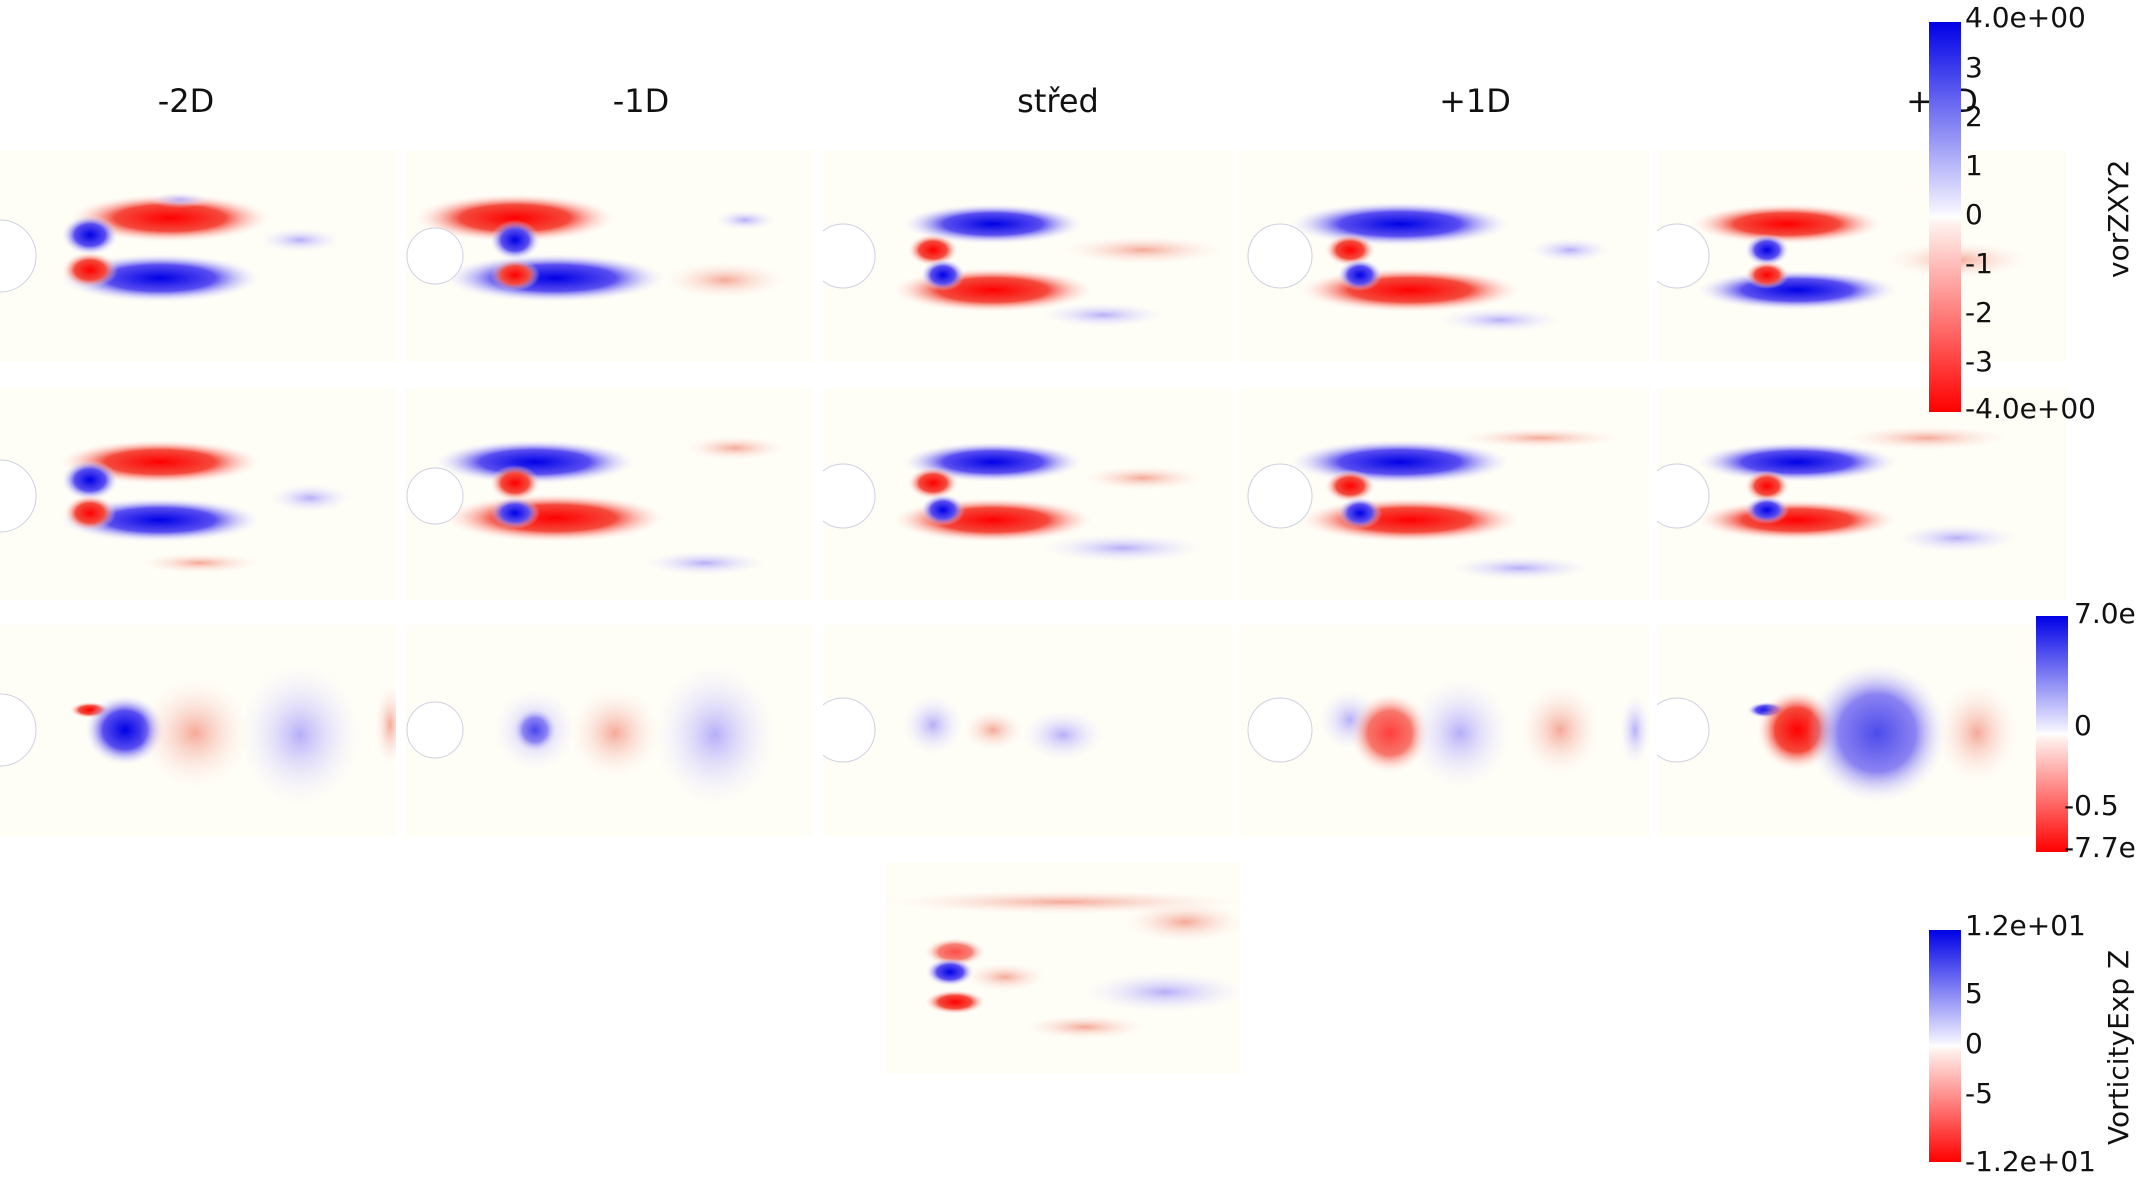  What do you see at coordinates (1974, 214) in the screenshot?
I see `colorbar1-tick: 0` at bounding box center [1974, 214].